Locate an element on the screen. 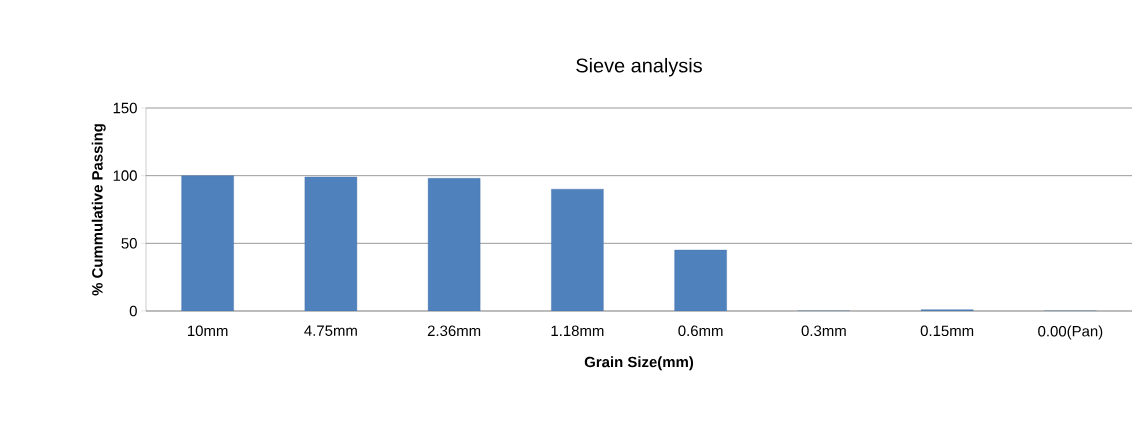 This screenshot has width=1148, height=429. y-axis-title: % Cummulative Passing is located at coordinates (98, 210).